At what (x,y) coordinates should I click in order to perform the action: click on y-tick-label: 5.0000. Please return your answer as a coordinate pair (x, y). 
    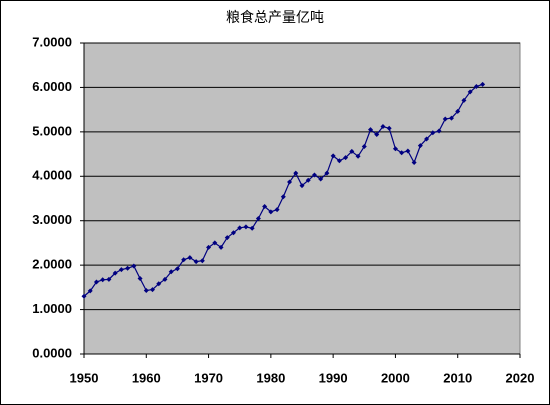
    Looking at the image, I should click on (52, 130).